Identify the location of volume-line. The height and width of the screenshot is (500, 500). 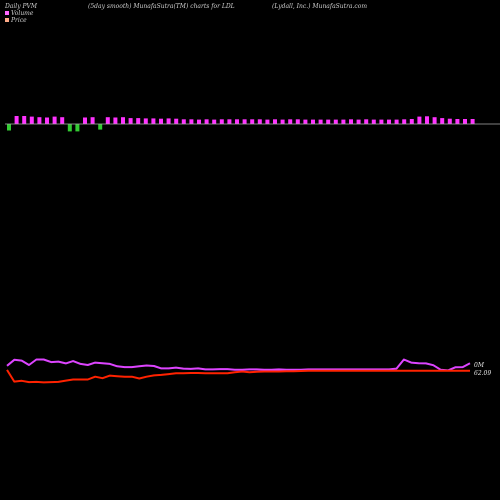
(238, 365).